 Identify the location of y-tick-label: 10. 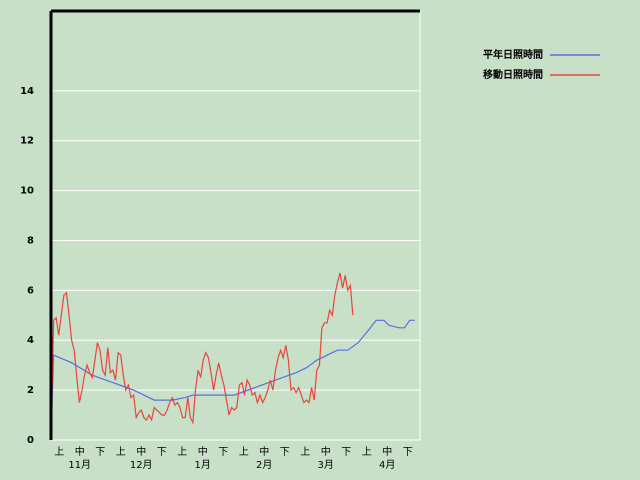
(27, 191).